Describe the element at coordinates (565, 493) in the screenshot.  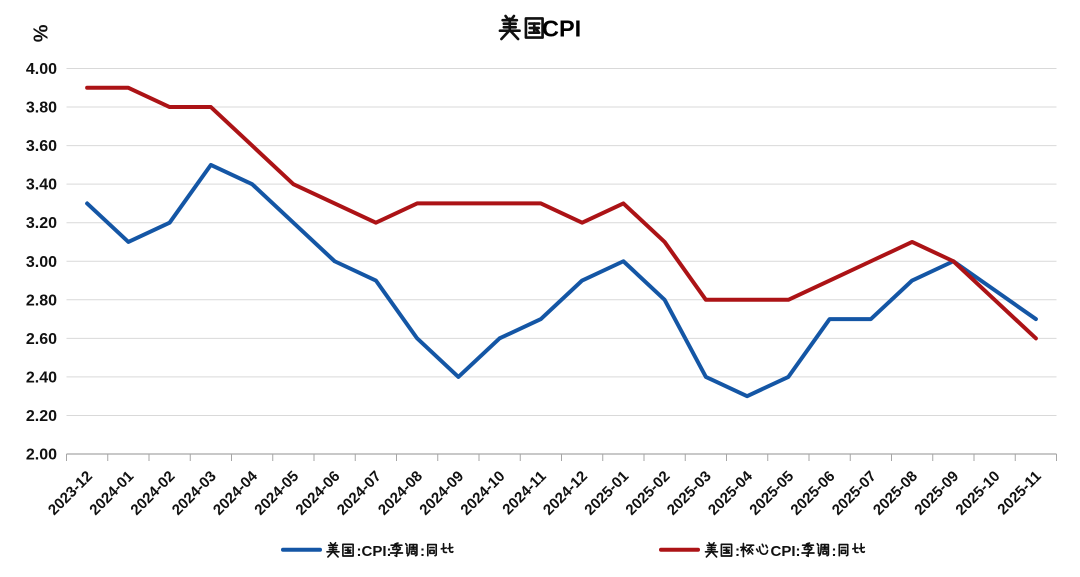
I see `svg-text: 2024-12` at that location.